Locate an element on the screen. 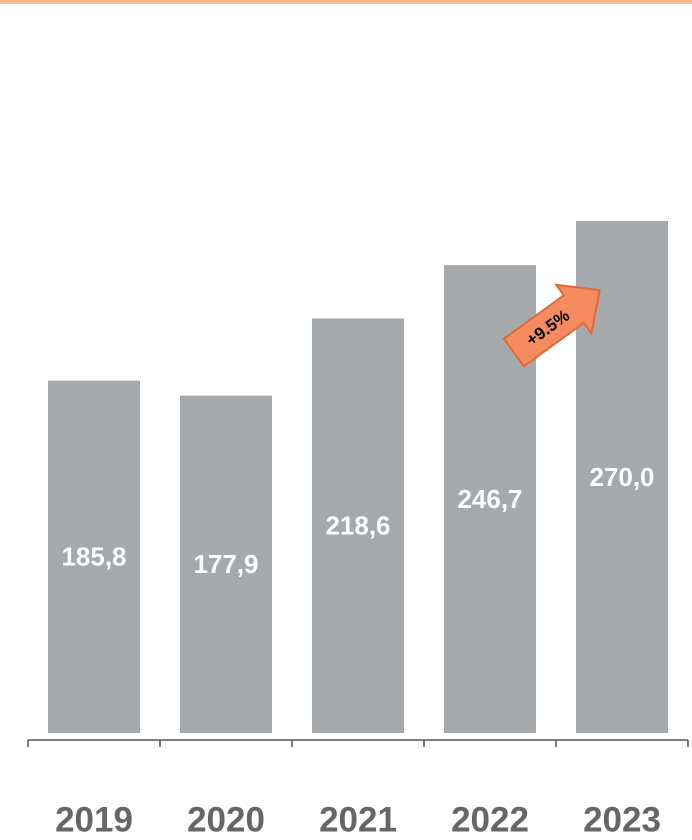 This screenshot has width=692, height=840. x-tick-label: 2022 is located at coordinates (490, 819).